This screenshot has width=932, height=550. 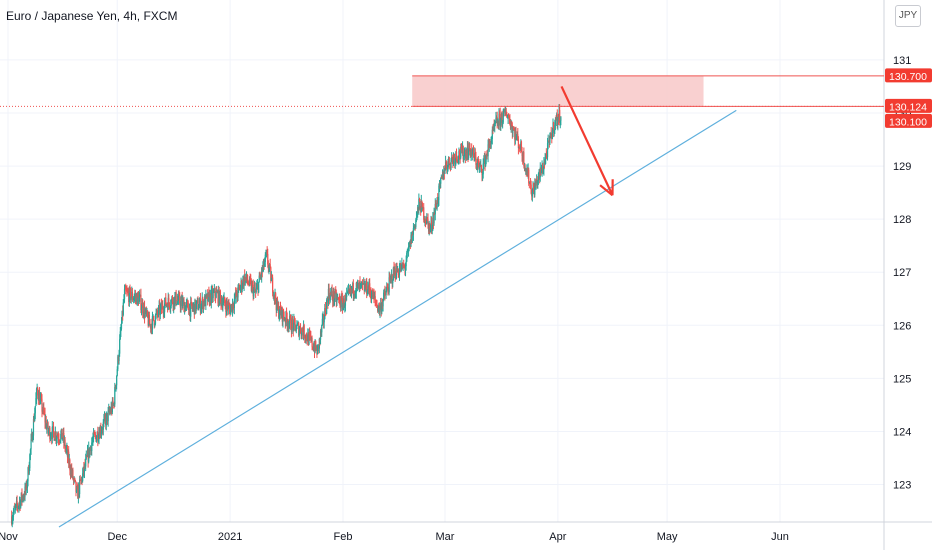 I want to click on projection-arrow-shaft, so click(x=587, y=140).